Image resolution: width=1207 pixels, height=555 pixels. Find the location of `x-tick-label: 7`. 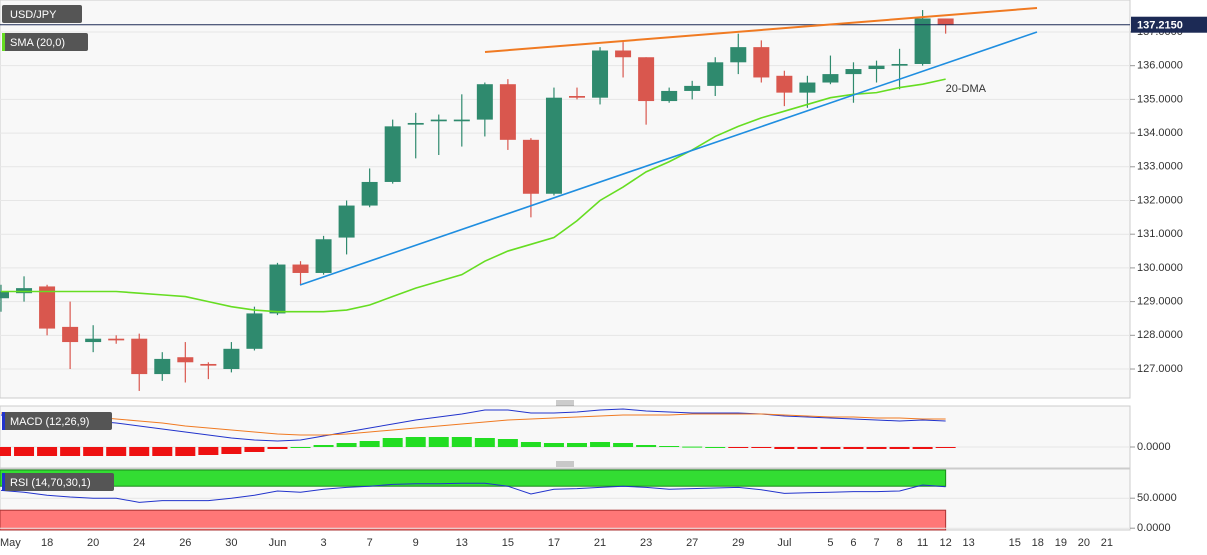

x-tick-label: 7 is located at coordinates (370, 543).